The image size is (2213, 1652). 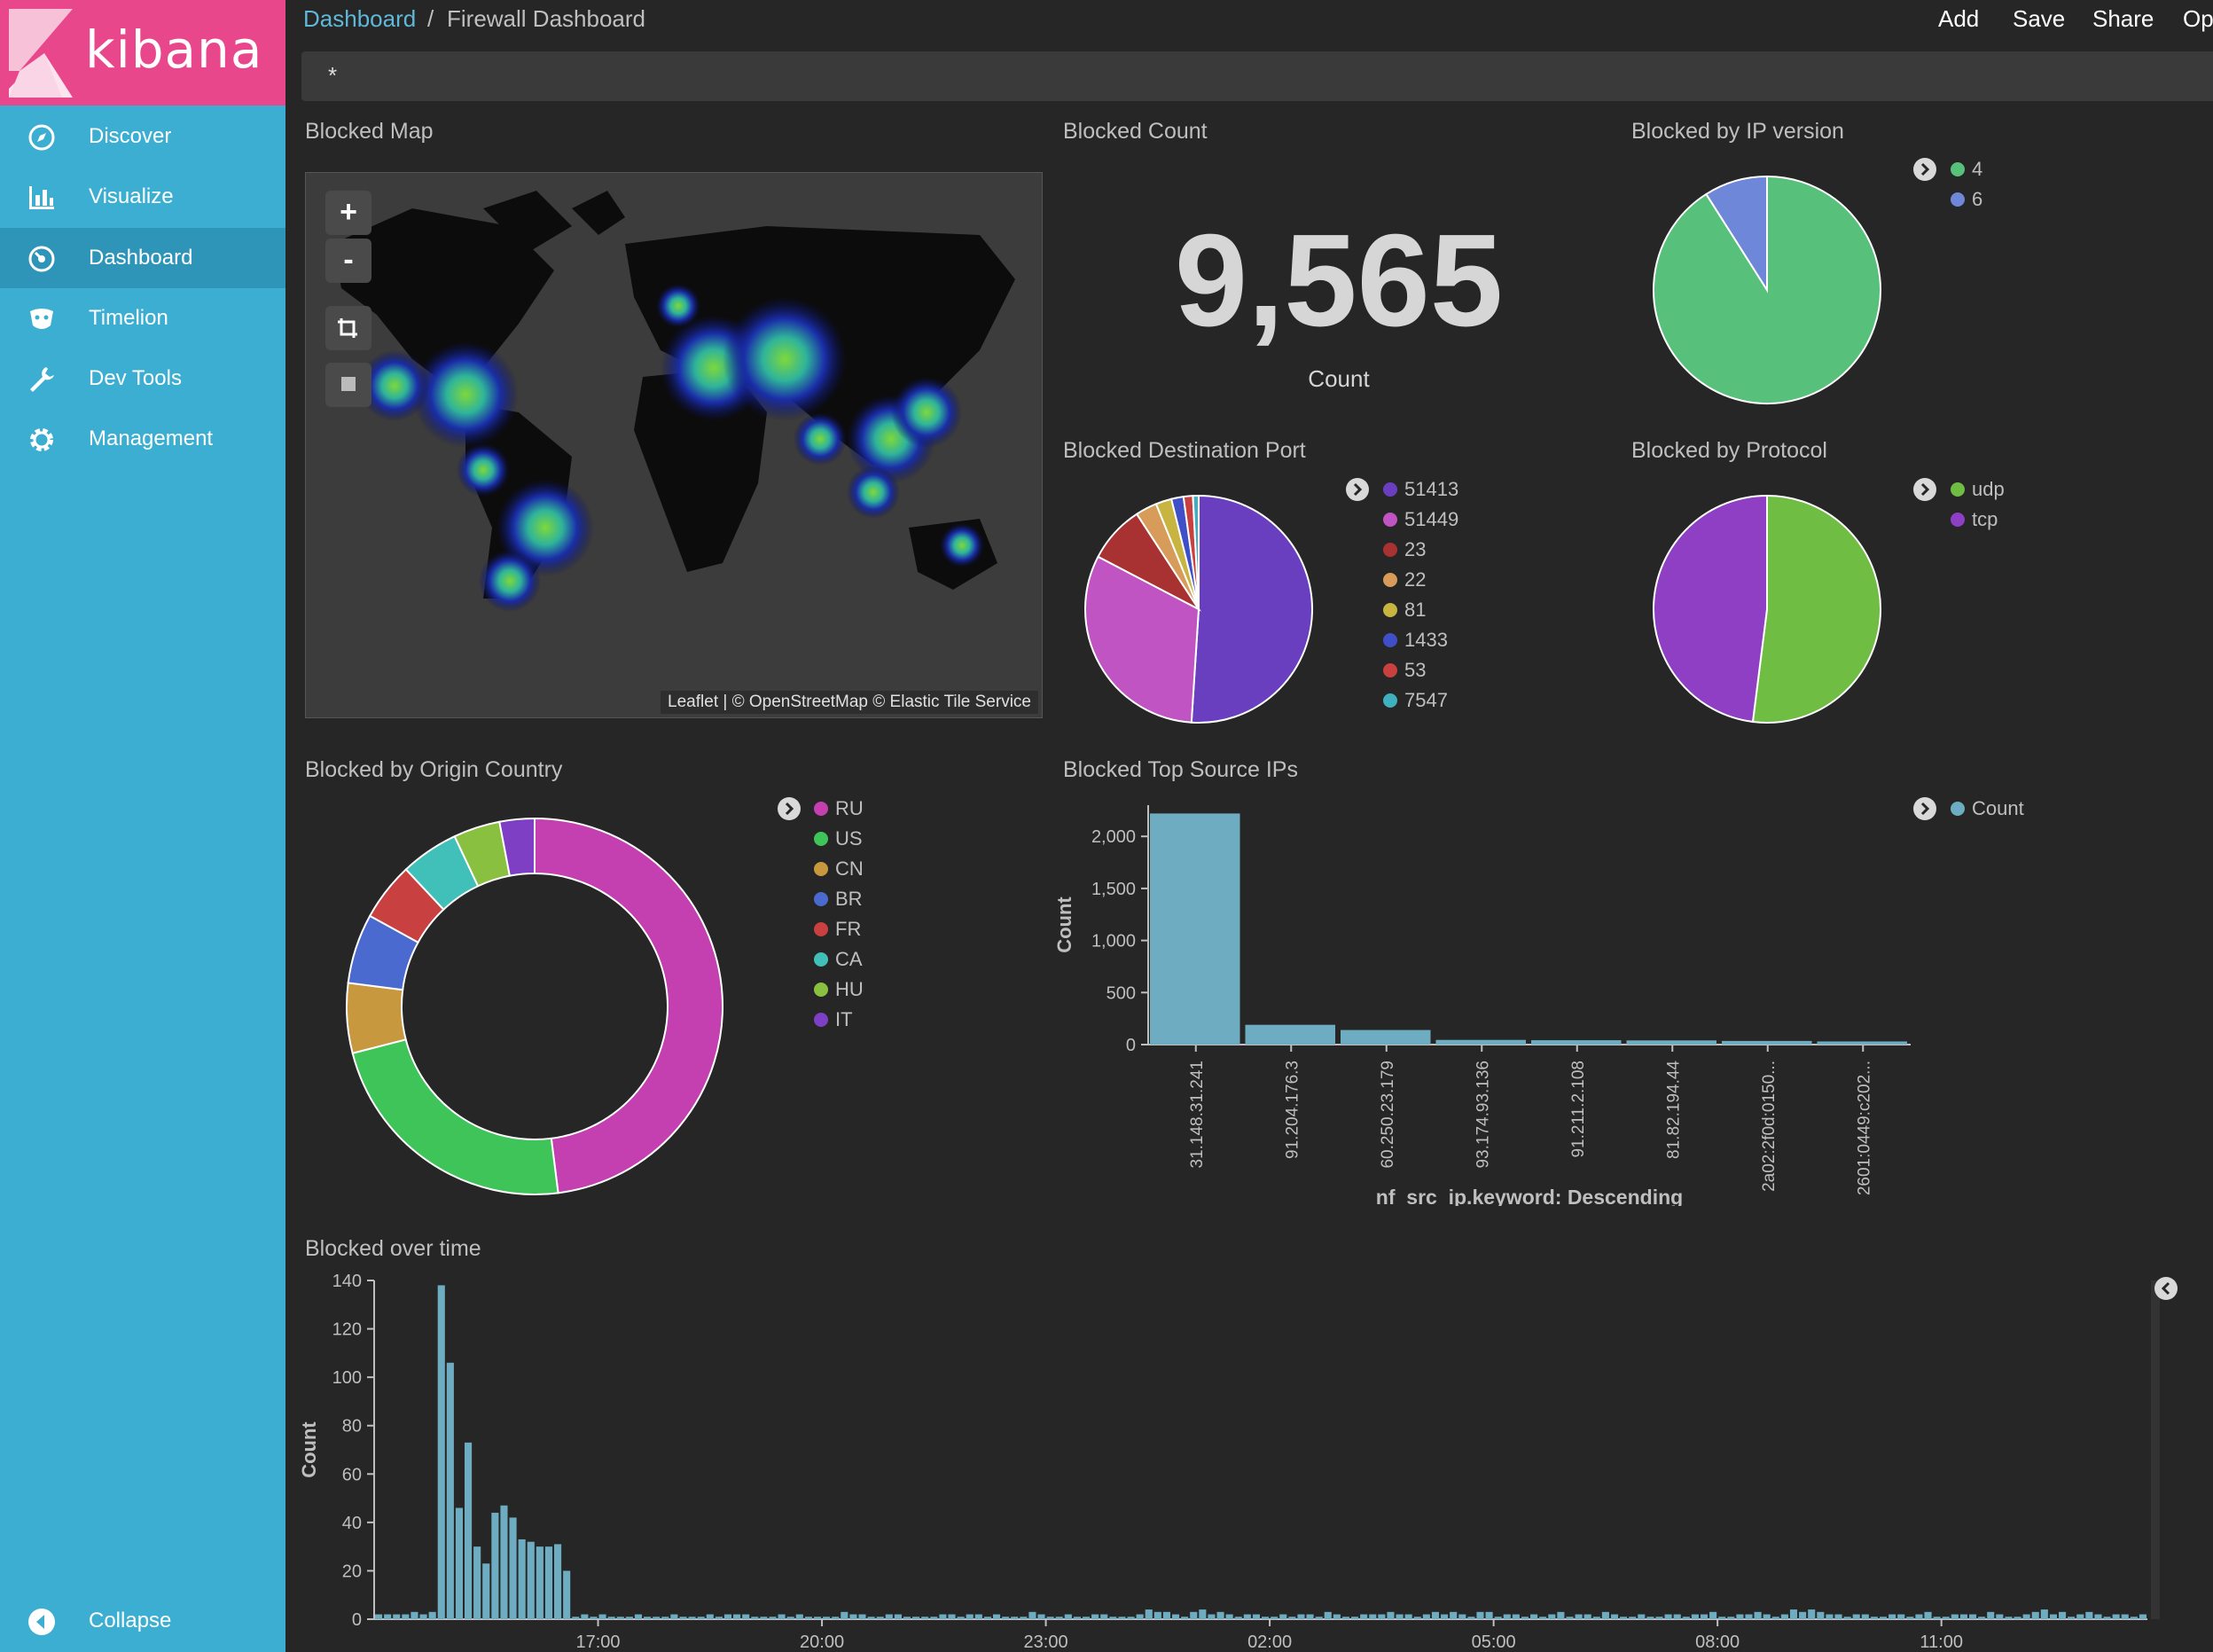 I want to click on fit-bounds-button, so click(x=348, y=328).